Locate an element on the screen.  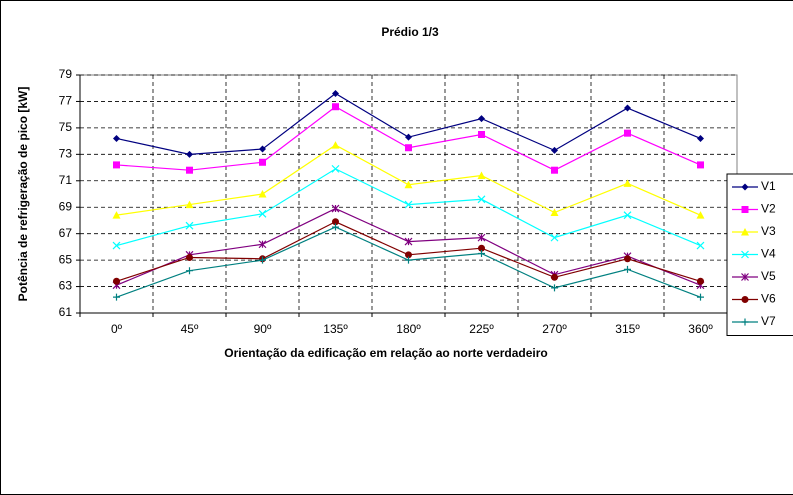
x-tick-label: 90º is located at coordinates (263, 329).